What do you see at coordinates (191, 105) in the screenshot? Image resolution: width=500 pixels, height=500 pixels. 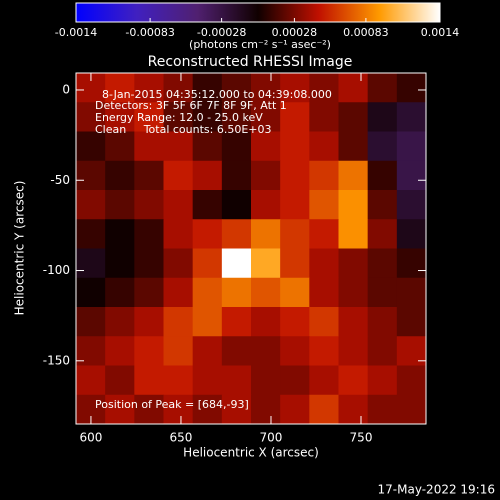 I see `annotation: Detectors: 3F 5F 6F 7F 8F 9F, Att 1` at bounding box center [191, 105].